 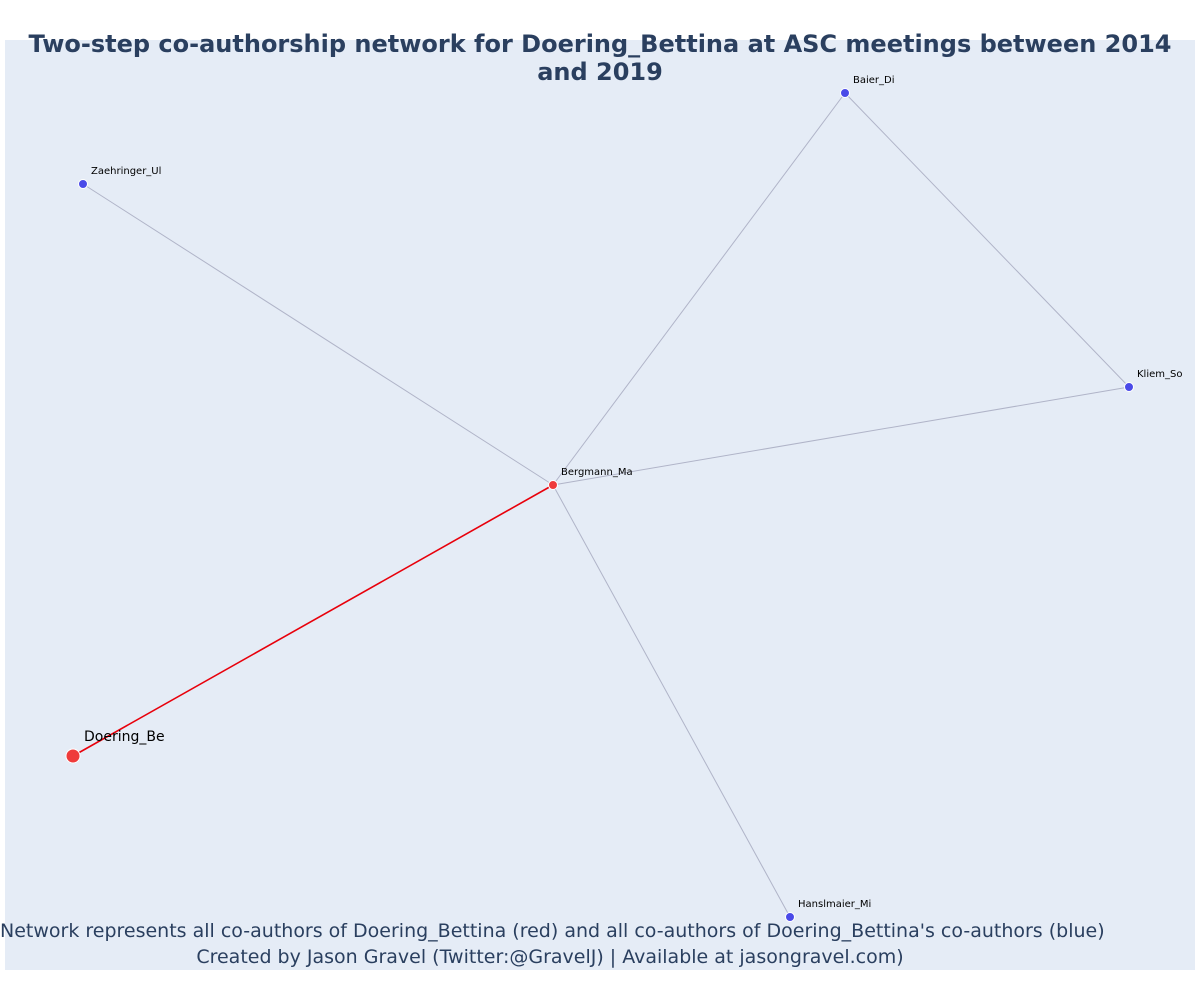 What do you see at coordinates (73, 756) in the screenshot?
I see `node-Doering_Be` at bounding box center [73, 756].